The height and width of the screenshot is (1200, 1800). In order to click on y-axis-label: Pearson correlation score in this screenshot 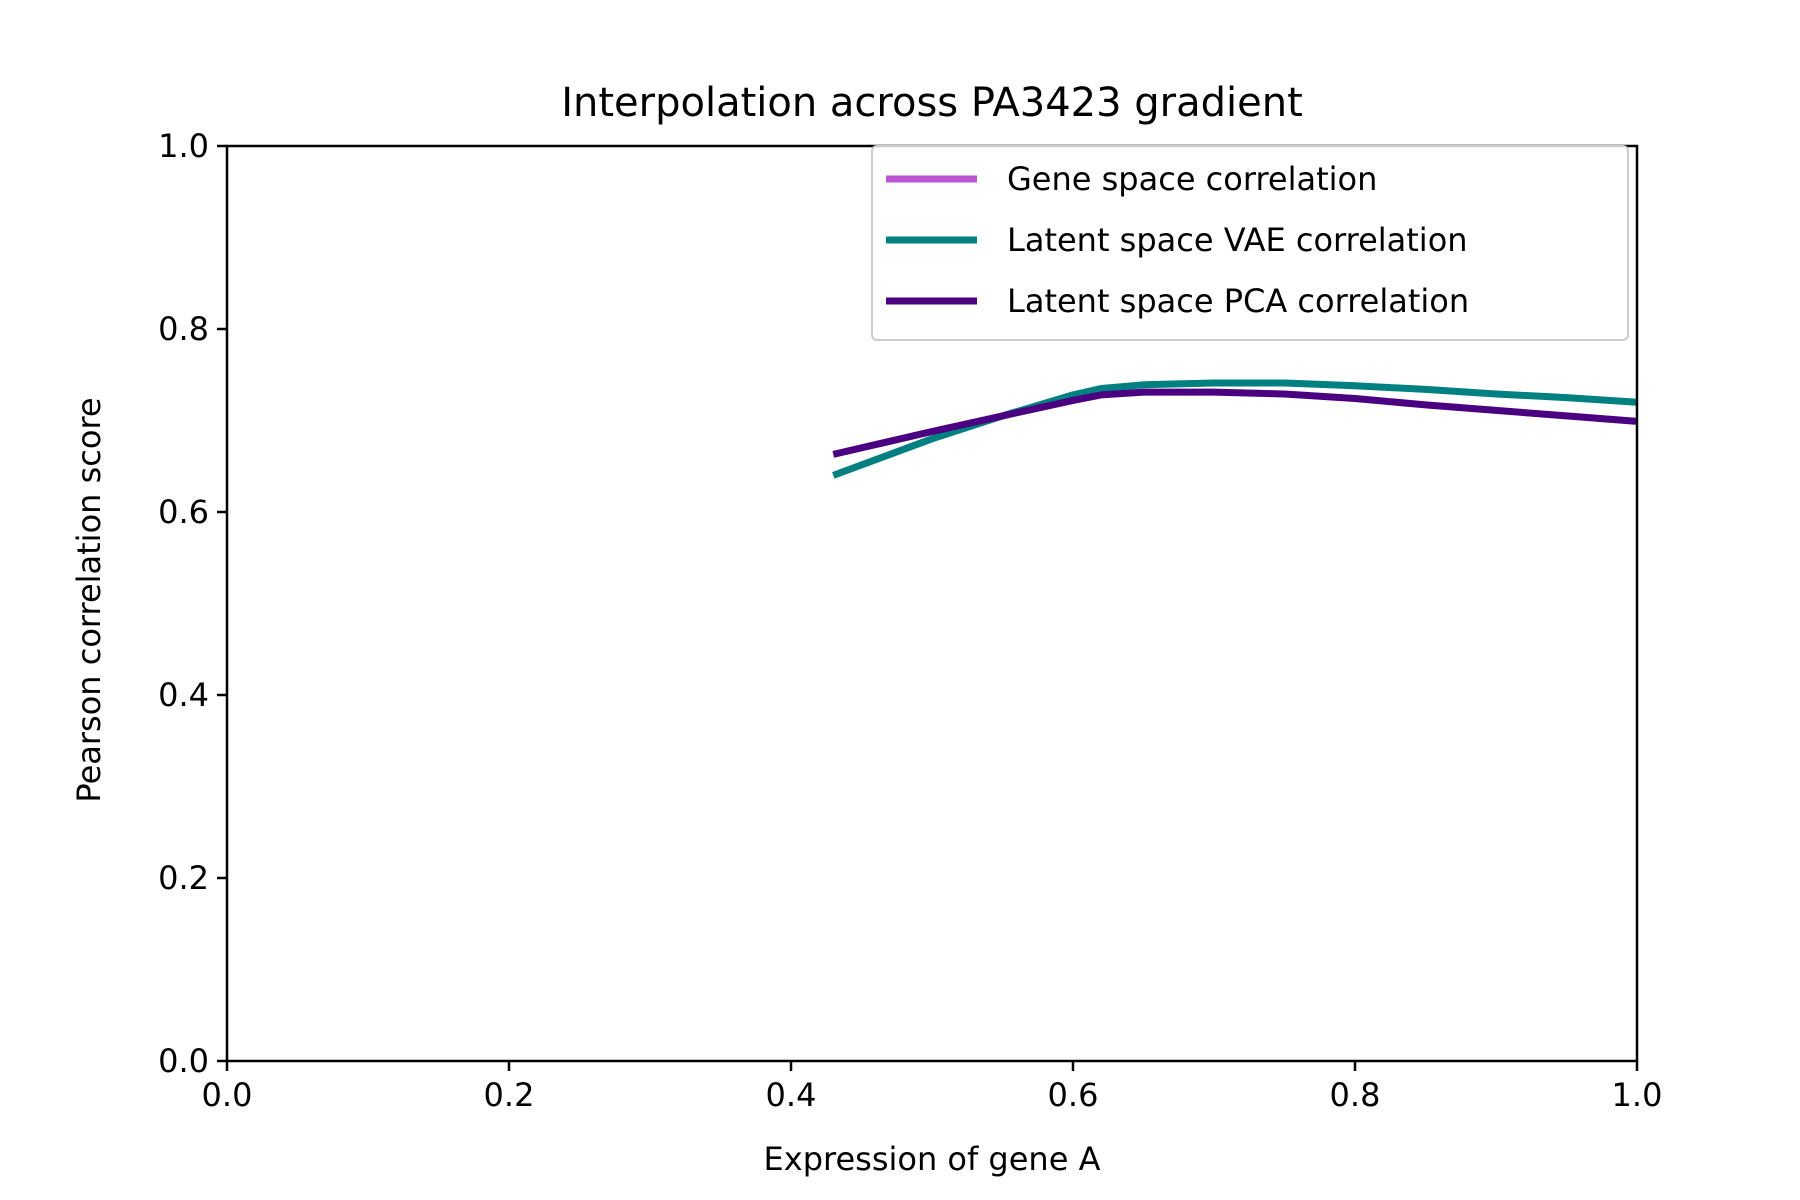, I will do `click(89, 599)`.